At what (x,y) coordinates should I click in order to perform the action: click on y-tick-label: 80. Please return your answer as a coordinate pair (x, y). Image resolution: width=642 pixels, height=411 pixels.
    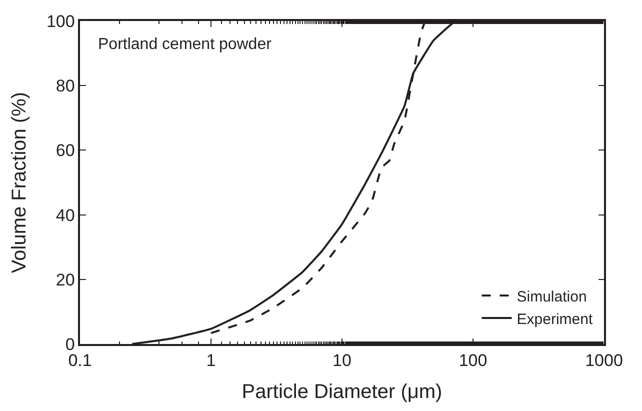
    Looking at the image, I should click on (65, 86).